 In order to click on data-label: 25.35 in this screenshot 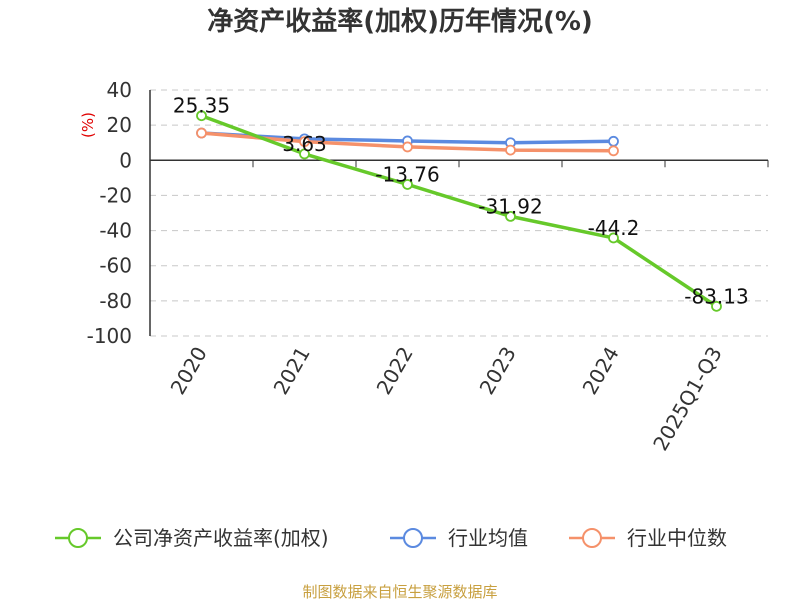, I will do `click(201, 106)`.